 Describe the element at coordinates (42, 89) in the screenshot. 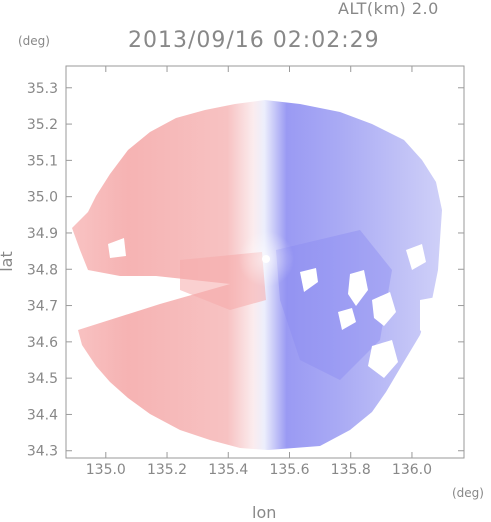

I see `y-tick-label: 35.3` at that location.